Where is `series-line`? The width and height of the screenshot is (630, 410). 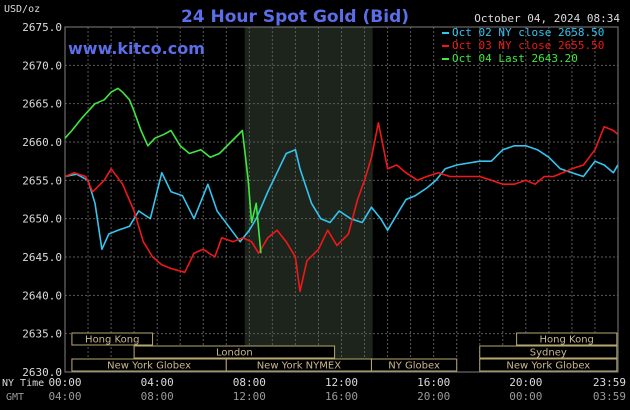 series-line is located at coordinates (163, 170).